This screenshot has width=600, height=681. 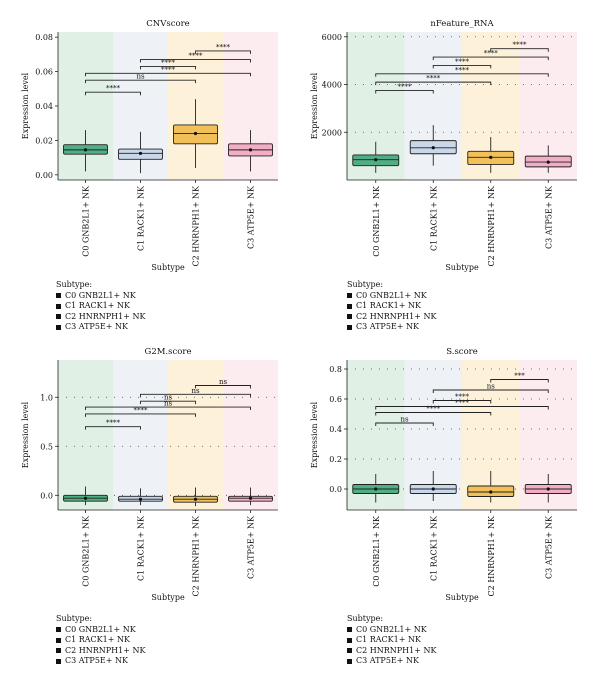 What do you see at coordinates (332, 132) in the screenshot?
I see `y-tick-label: 2000` at bounding box center [332, 132].